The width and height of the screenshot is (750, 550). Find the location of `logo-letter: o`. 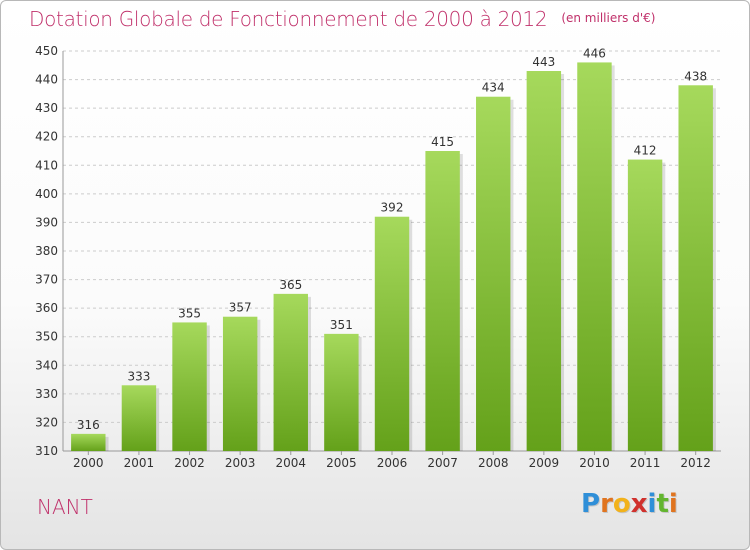

logo-letter: o is located at coordinates (621, 504).